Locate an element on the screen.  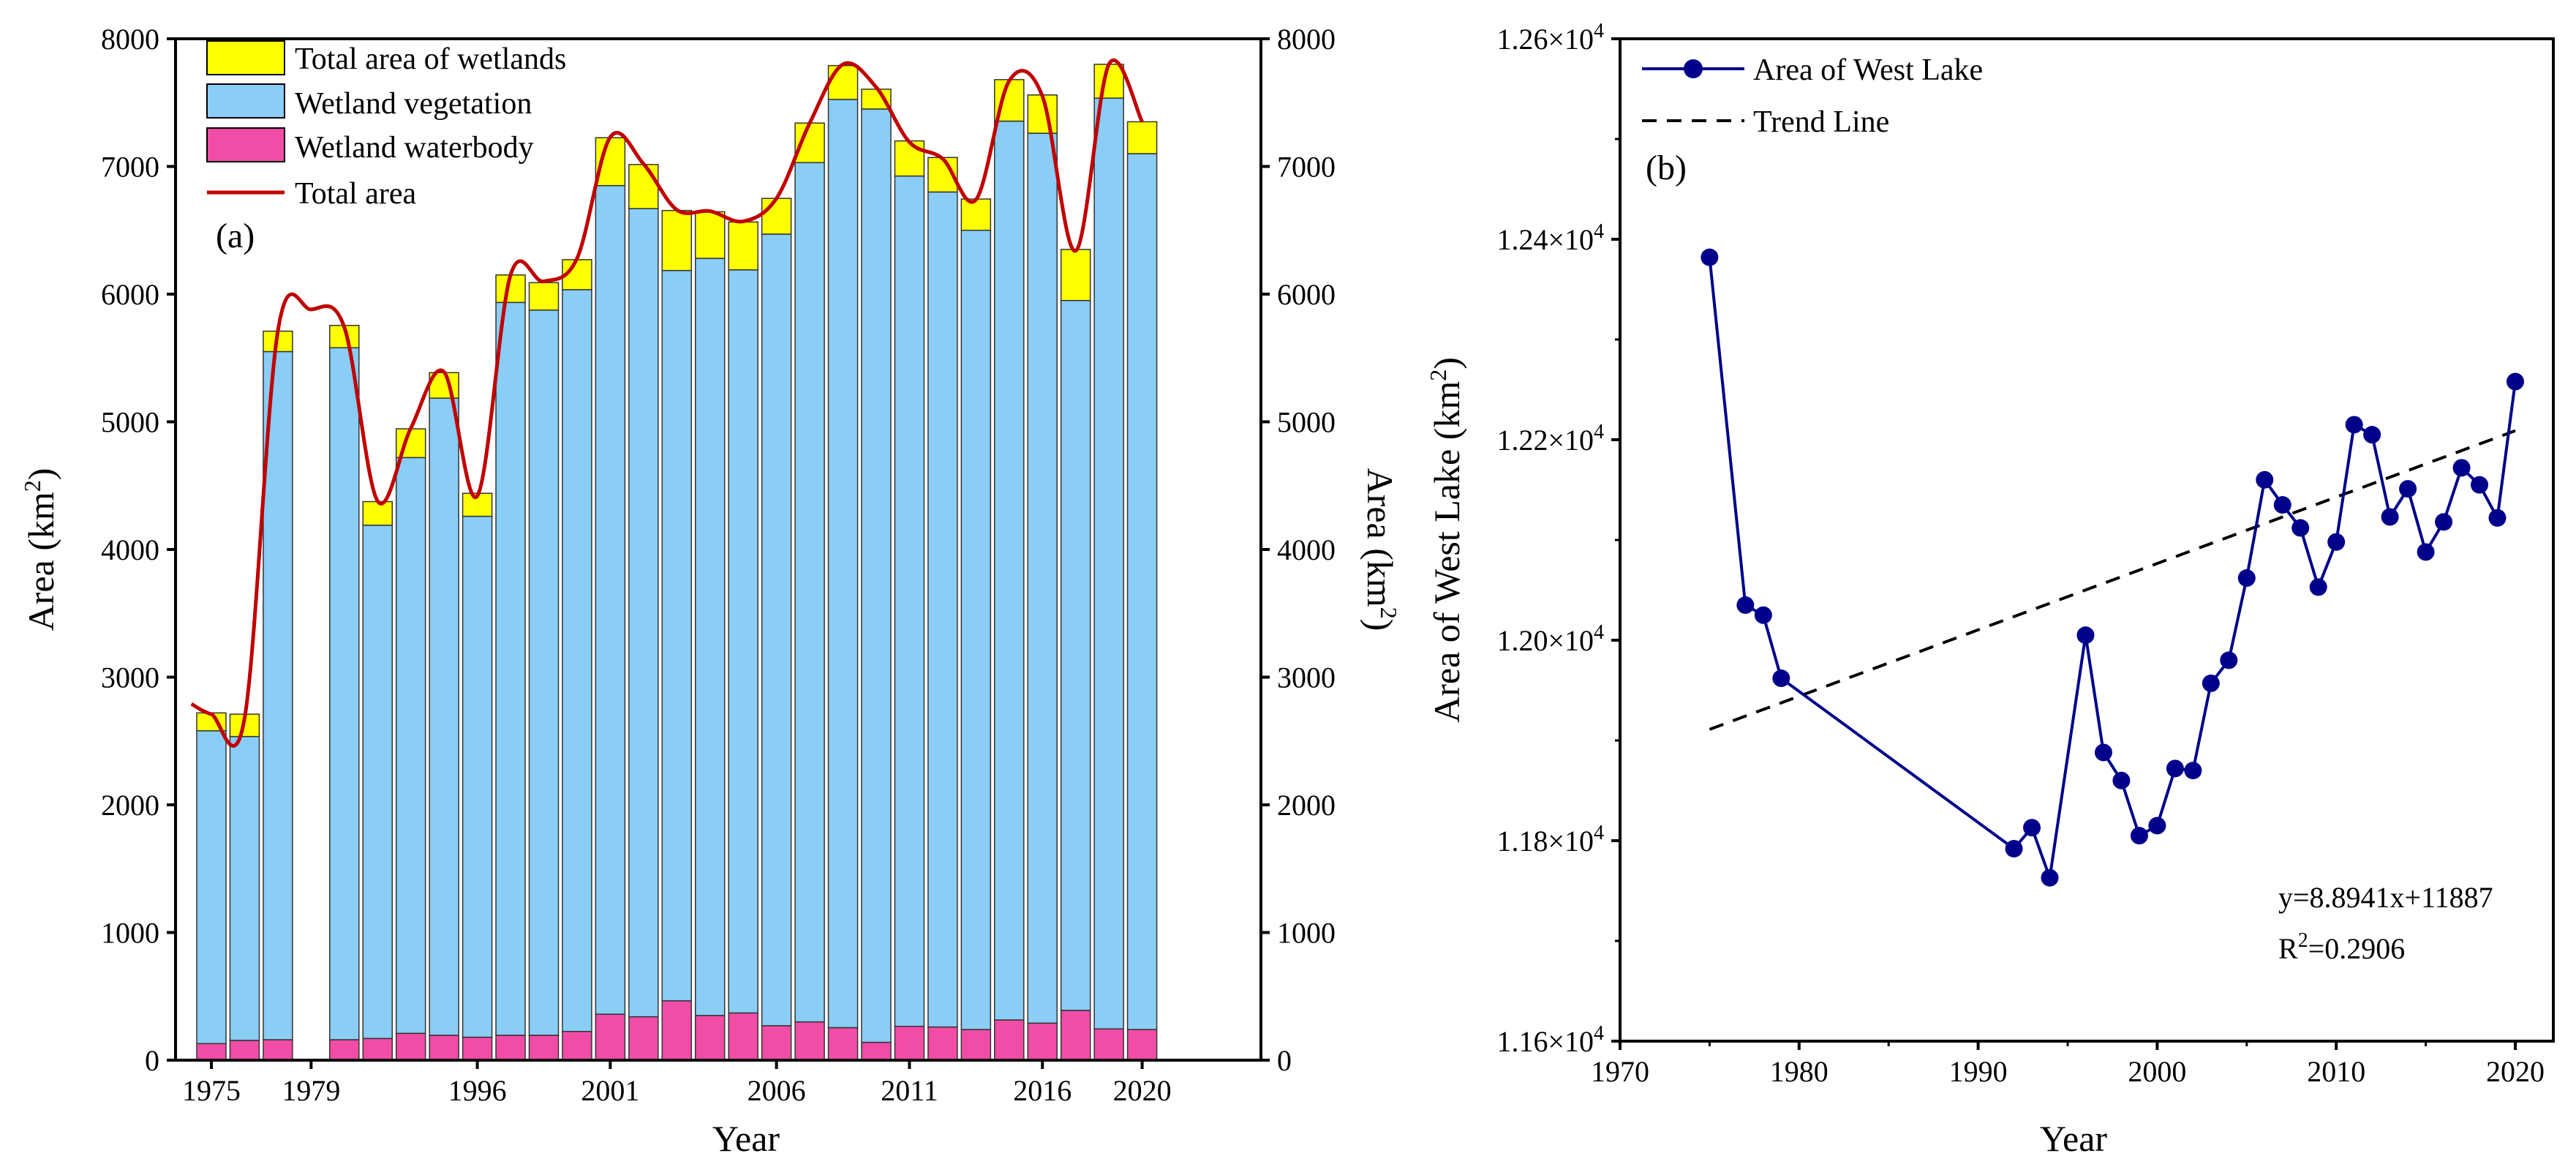
west-lake-point-1996 is located at coordinates (2085, 635).